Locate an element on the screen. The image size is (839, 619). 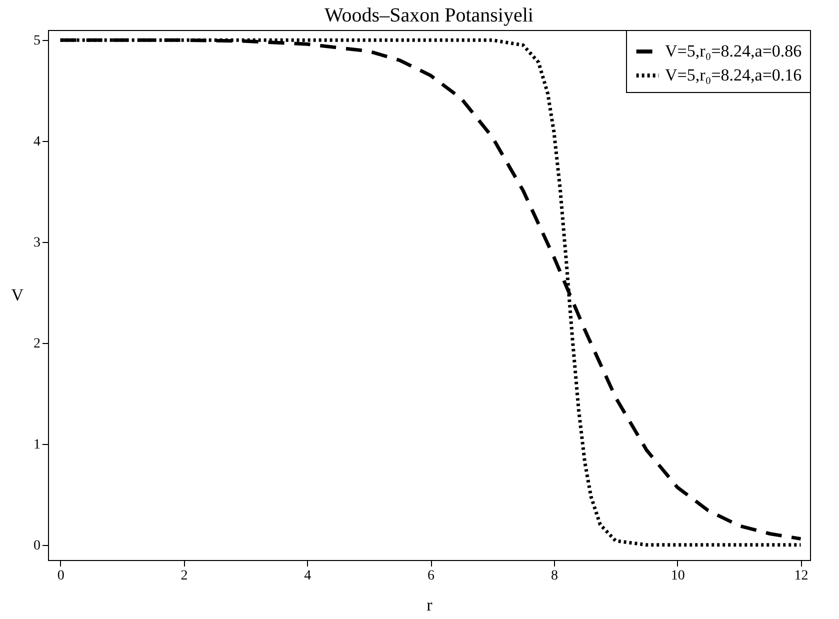
x-tick-label: 2 is located at coordinates (184, 576).